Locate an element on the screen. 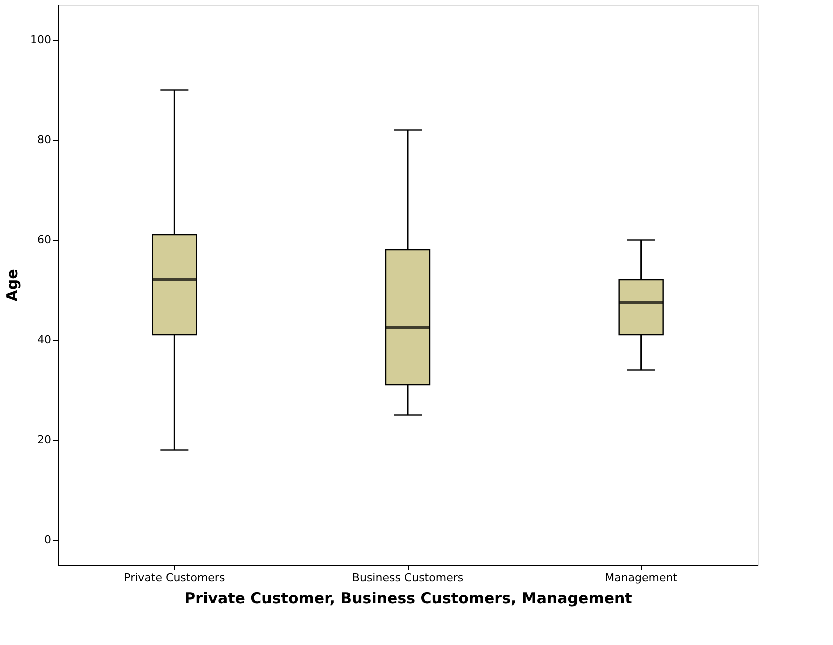 The height and width of the screenshot is (645, 833). y-tick-label: 60 is located at coordinates (45, 240).